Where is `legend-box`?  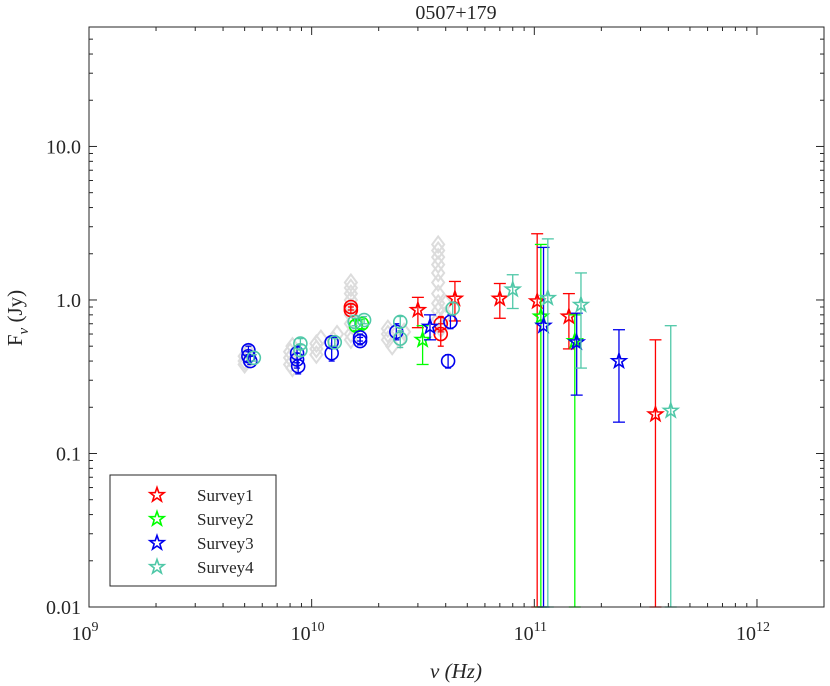 legend-box is located at coordinates (193, 530).